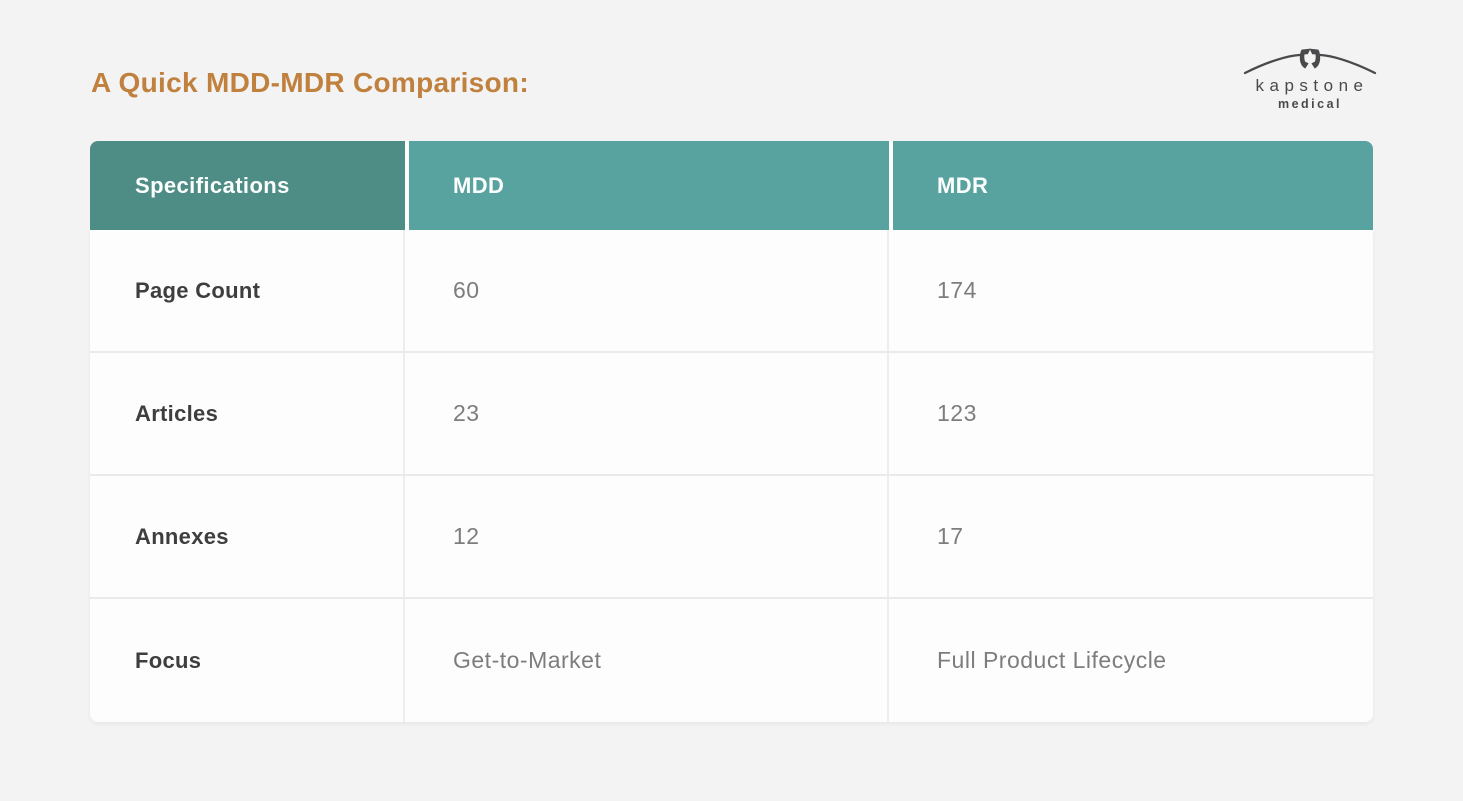 The width and height of the screenshot is (1463, 801). Describe the element at coordinates (310, 82) in the screenshot. I see `page-title: A Quick MDD-MDR Comparison:` at that location.